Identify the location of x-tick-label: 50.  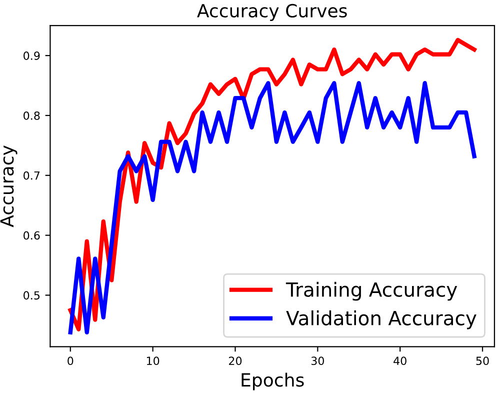
(482, 361).